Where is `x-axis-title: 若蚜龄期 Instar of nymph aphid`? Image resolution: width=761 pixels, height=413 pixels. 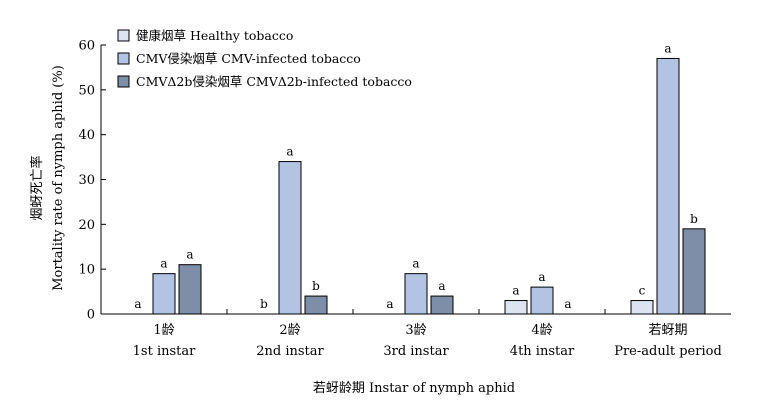 x-axis-title: 若蚜龄期 Instar of nymph aphid is located at coordinates (414, 388).